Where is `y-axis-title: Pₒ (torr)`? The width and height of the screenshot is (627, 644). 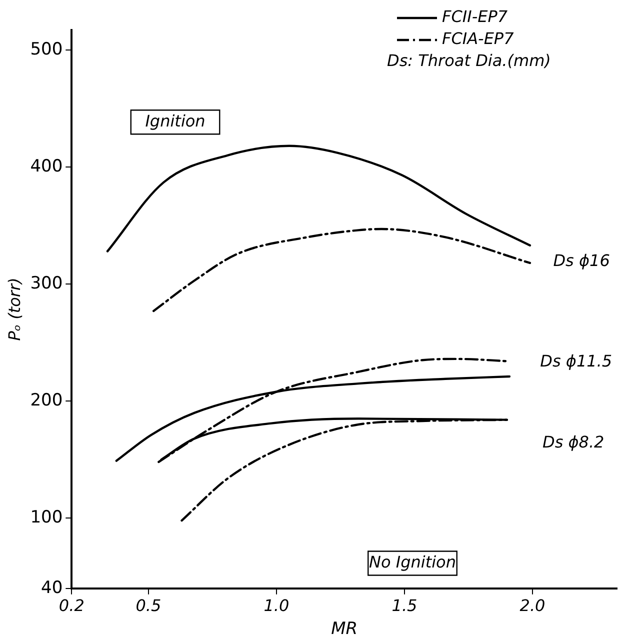 y-axis-title: Pₒ (torr) is located at coordinates (14, 309).